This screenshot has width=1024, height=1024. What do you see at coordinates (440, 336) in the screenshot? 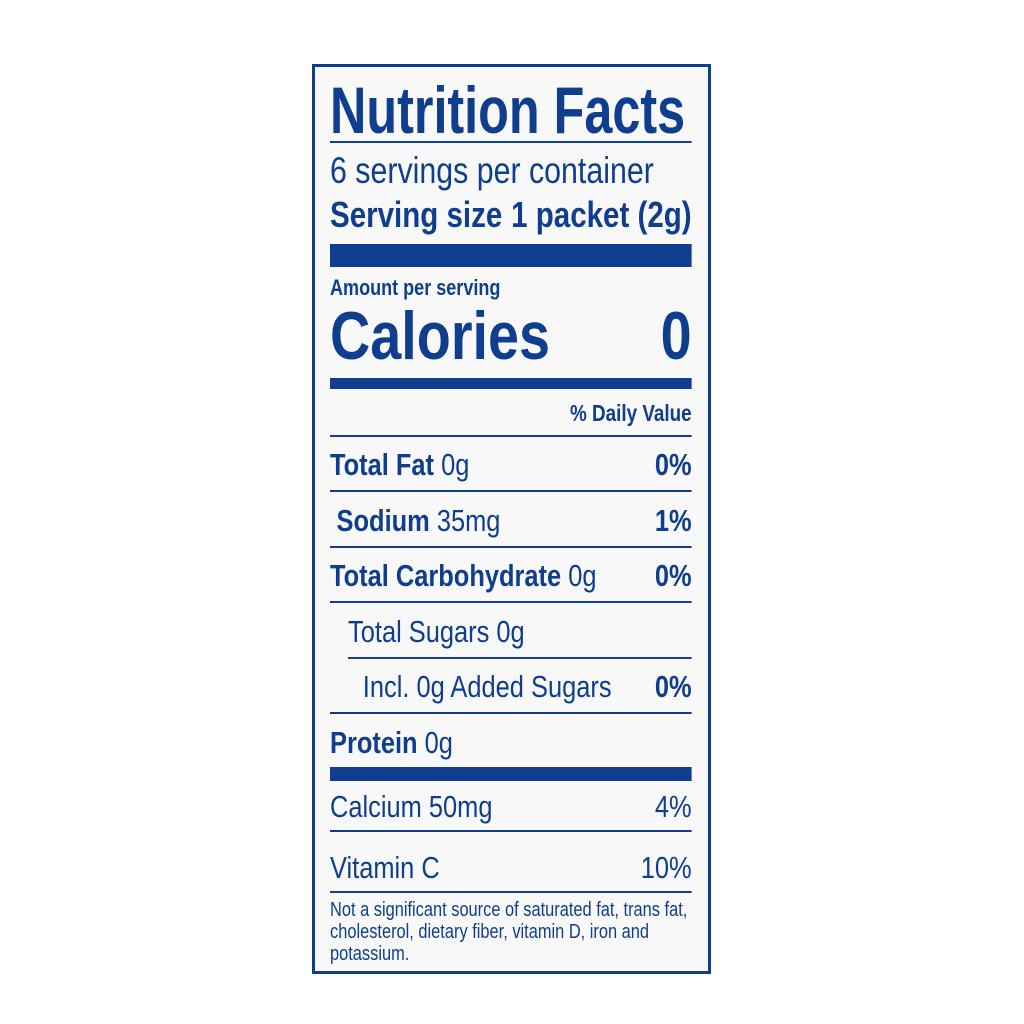
I see `calories-label: Calories` at bounding box center [440, 336].